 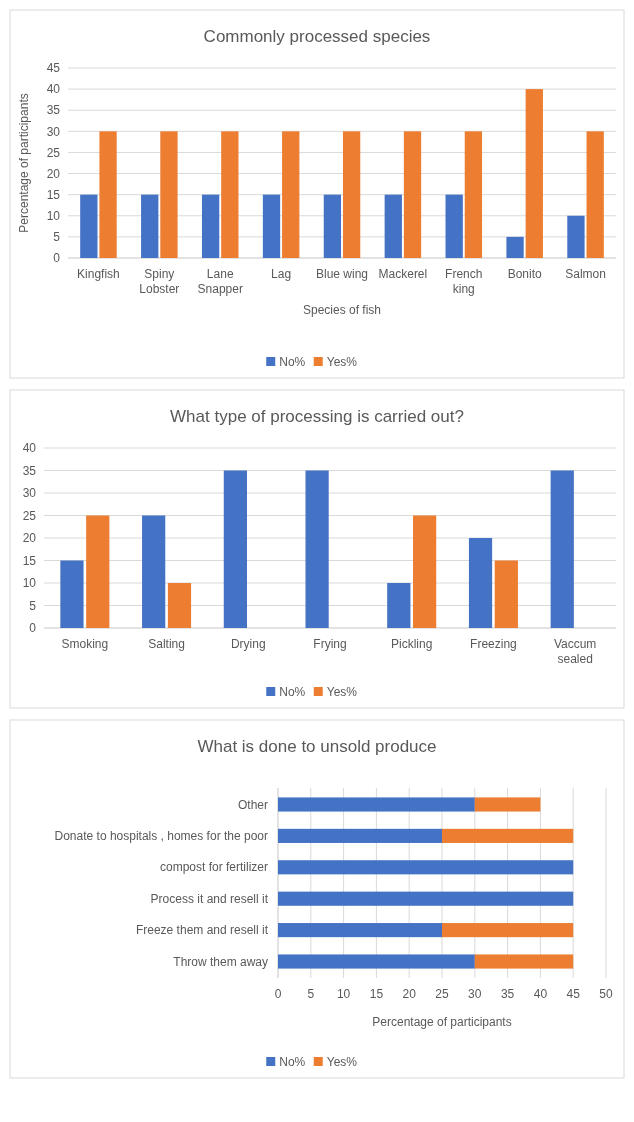 I want to click on y-tick-label: compost for fertilizer, so click(x=213, y=867).